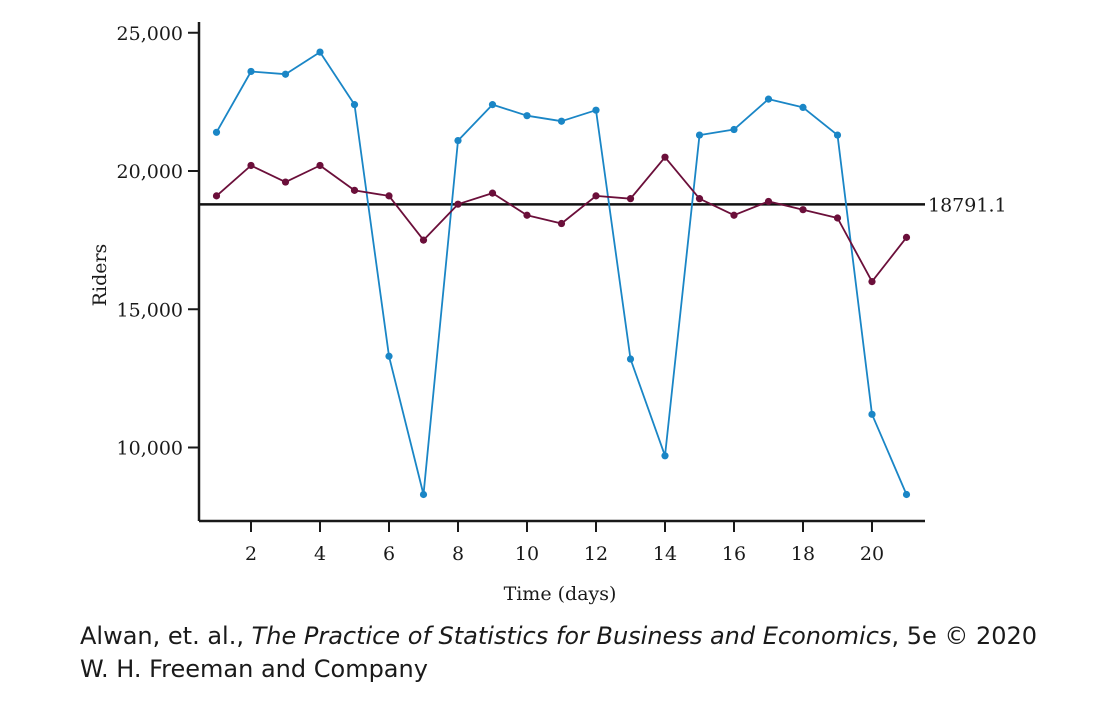 The image size is (1100, 709). I want to click on x-tick-label: 10, so click(527, 554).